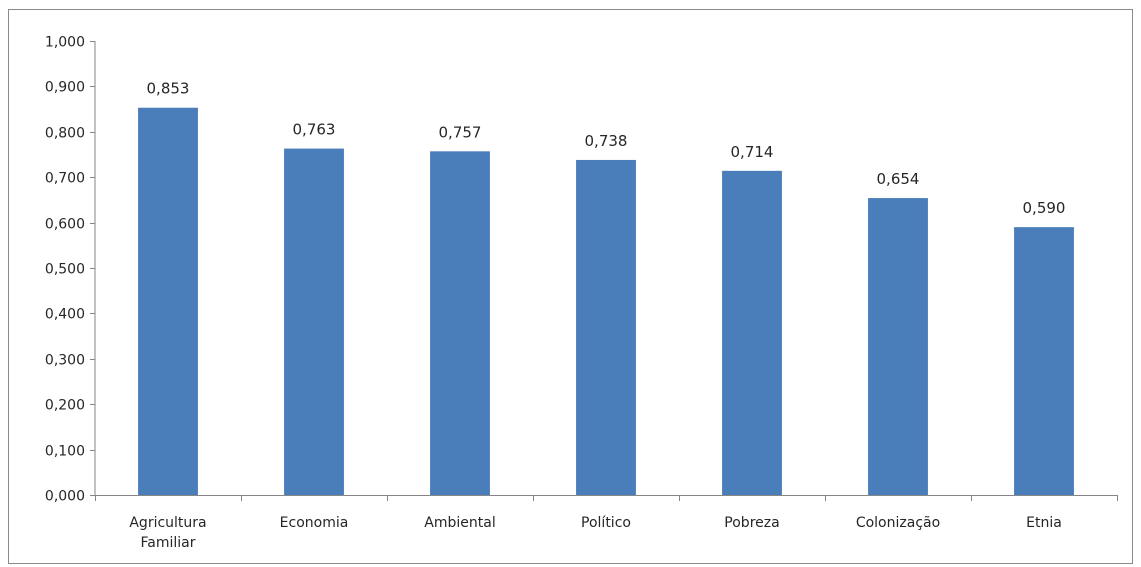 Image resolution: width=1141 pixels, height=567 pixels. Describe the element at coordinates (65, 452) in the screenshot. I see `y-tick-label: 0,100` at that location.